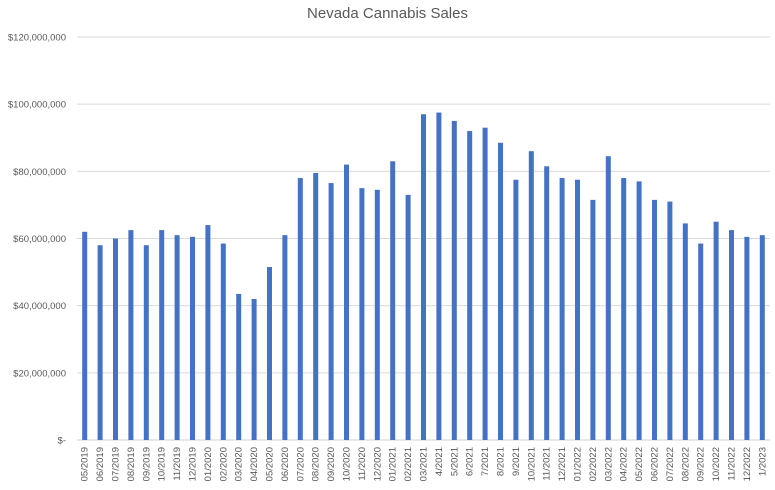 The width and height of the screenshot is (775, 490). Describe the element at coordinates (39, 373) in the screenshot. I see `y-tick-label: $20,000,000` at that location.